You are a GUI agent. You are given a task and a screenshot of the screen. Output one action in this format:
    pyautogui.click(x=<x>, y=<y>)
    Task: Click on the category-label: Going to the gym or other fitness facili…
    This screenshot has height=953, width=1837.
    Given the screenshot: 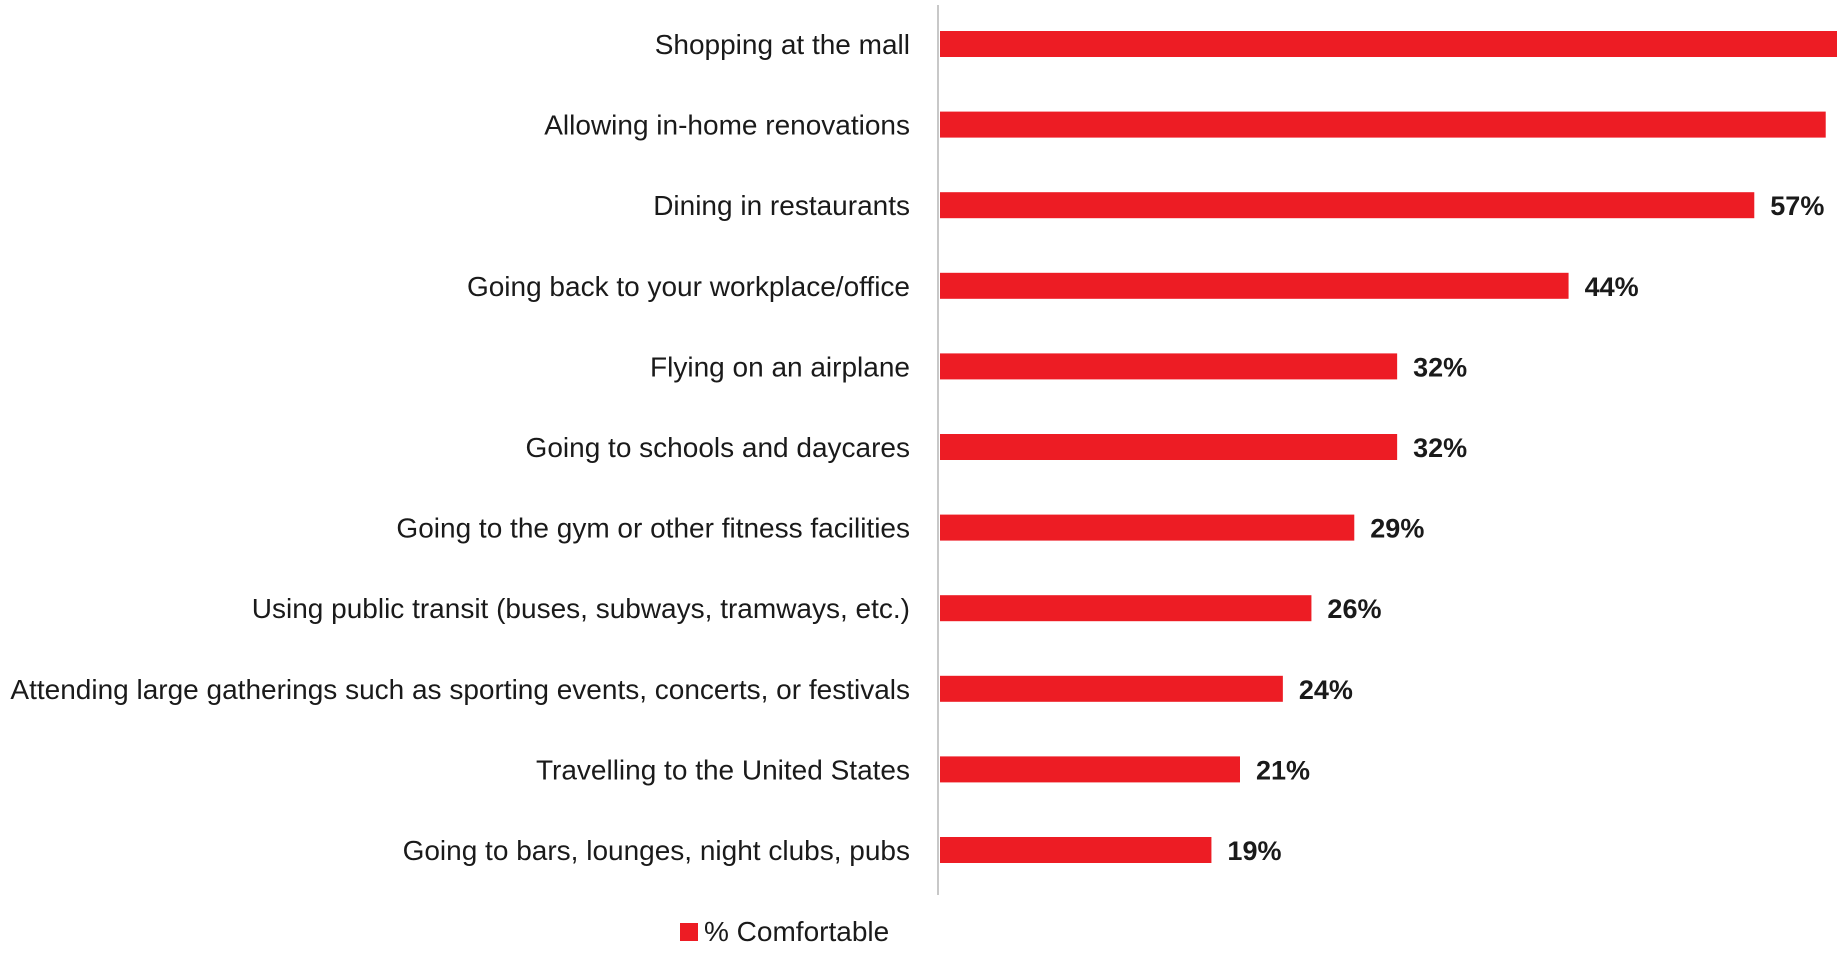 What is the action you would take?
    pyautogui.click(x=653, y=528)
    